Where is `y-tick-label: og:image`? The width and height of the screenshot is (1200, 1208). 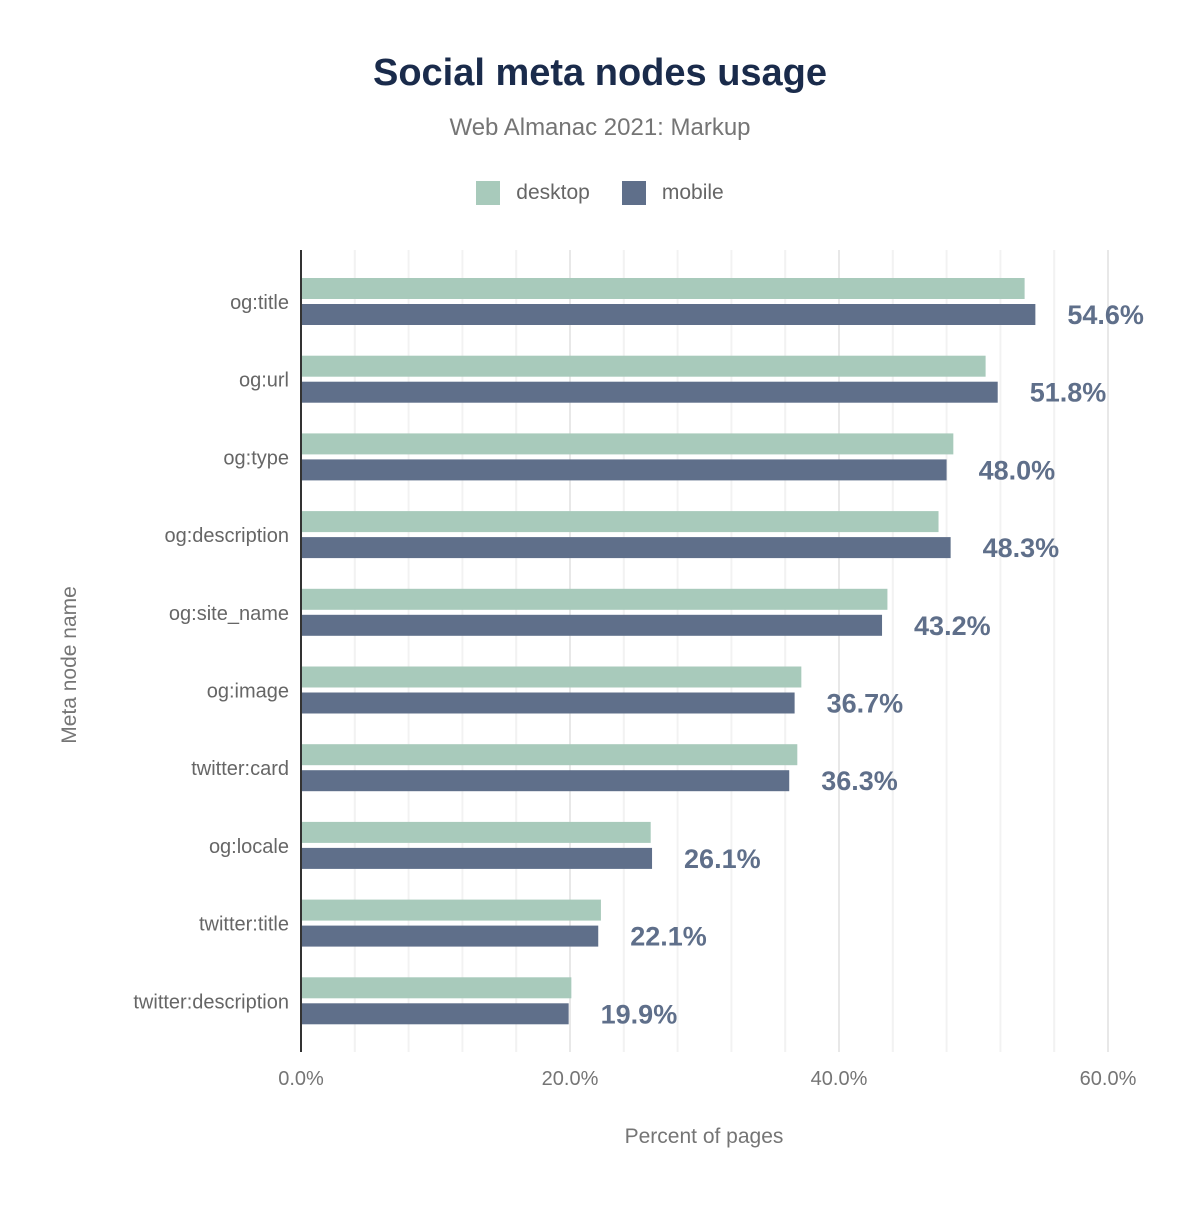 y-tick-label: og:image is located at coordinates (248, 692).